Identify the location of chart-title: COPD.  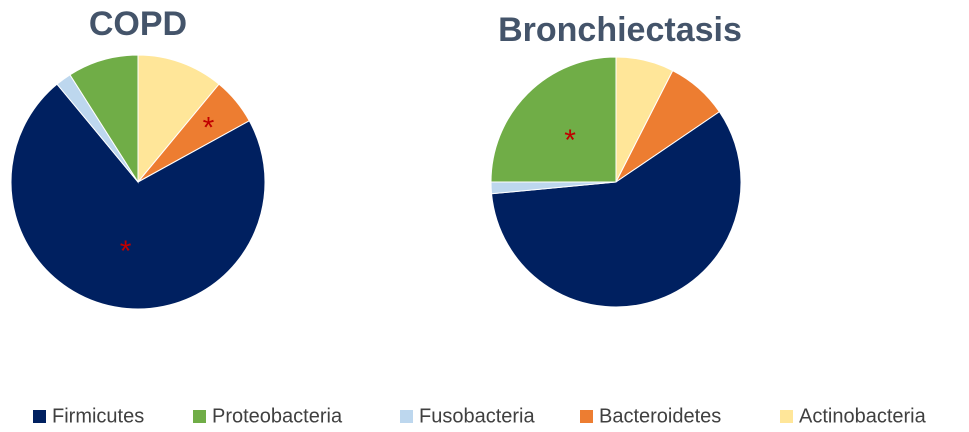
(138, 24).